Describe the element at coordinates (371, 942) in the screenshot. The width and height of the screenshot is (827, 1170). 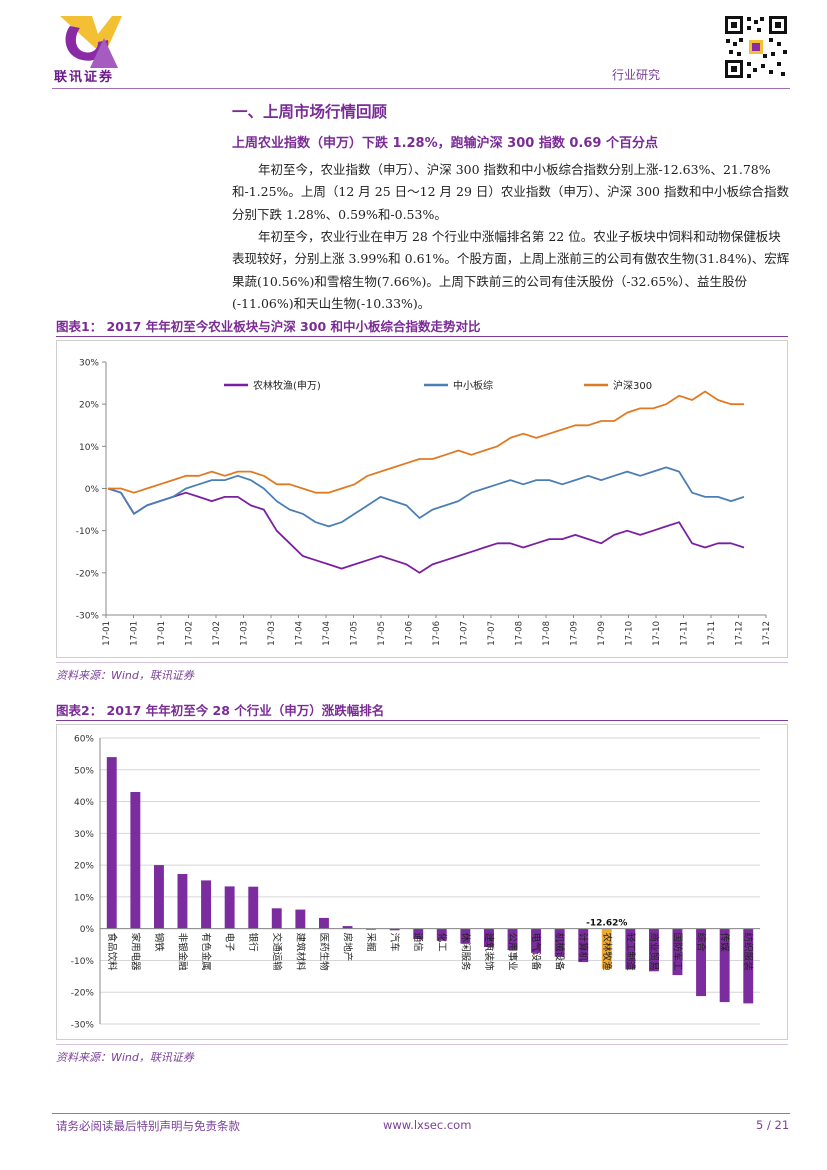
I see `category-label: 采掘` at that location.